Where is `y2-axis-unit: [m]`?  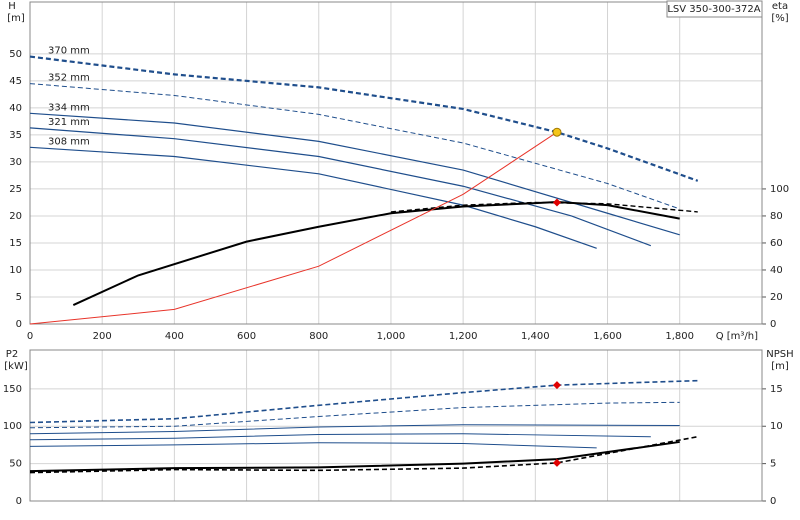
y2-axis-unit: [m] is located at coordinates (780, 366).